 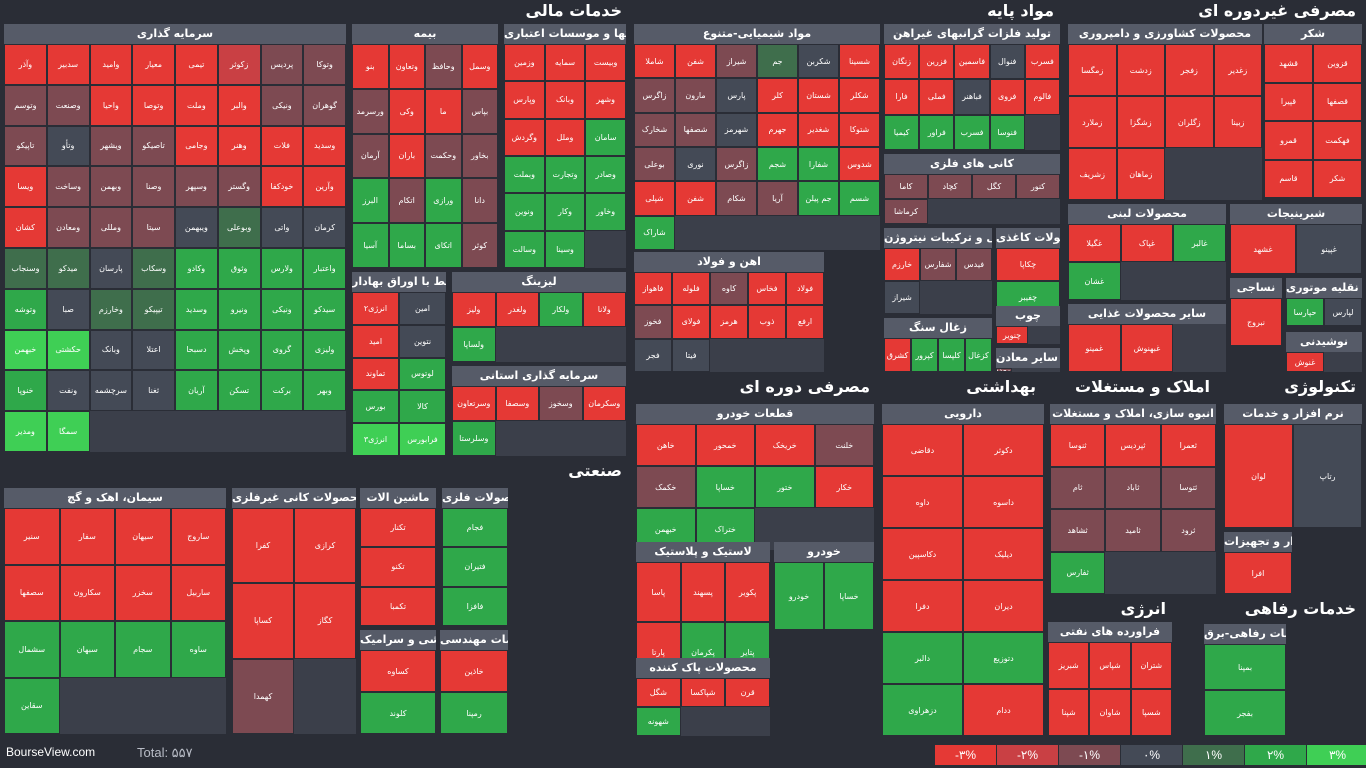 I want to click on ticker-tile: شکام, so click(x=736, y=198).